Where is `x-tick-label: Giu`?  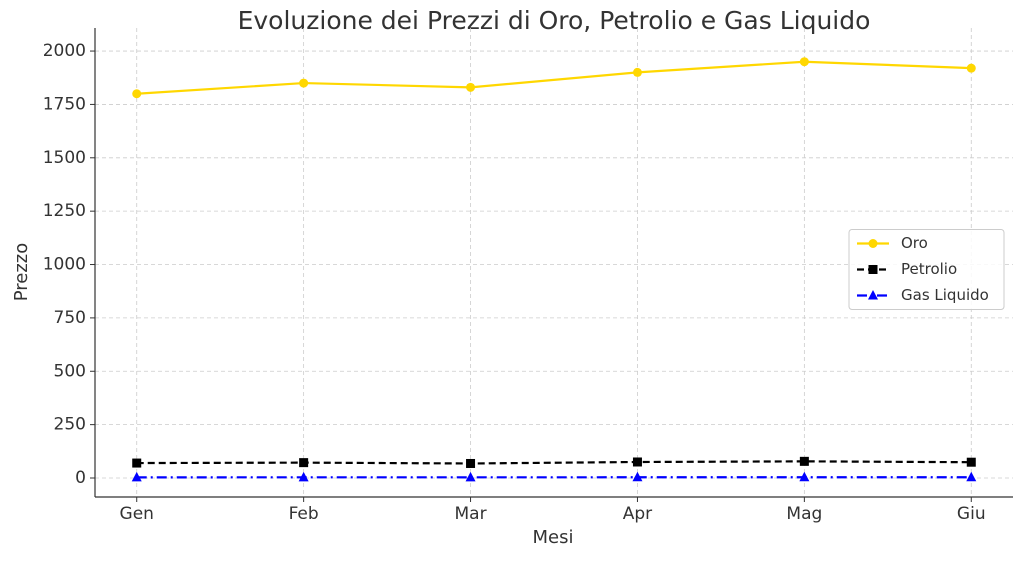 x-tick-label: Giu is located at coordinates (971, 514).